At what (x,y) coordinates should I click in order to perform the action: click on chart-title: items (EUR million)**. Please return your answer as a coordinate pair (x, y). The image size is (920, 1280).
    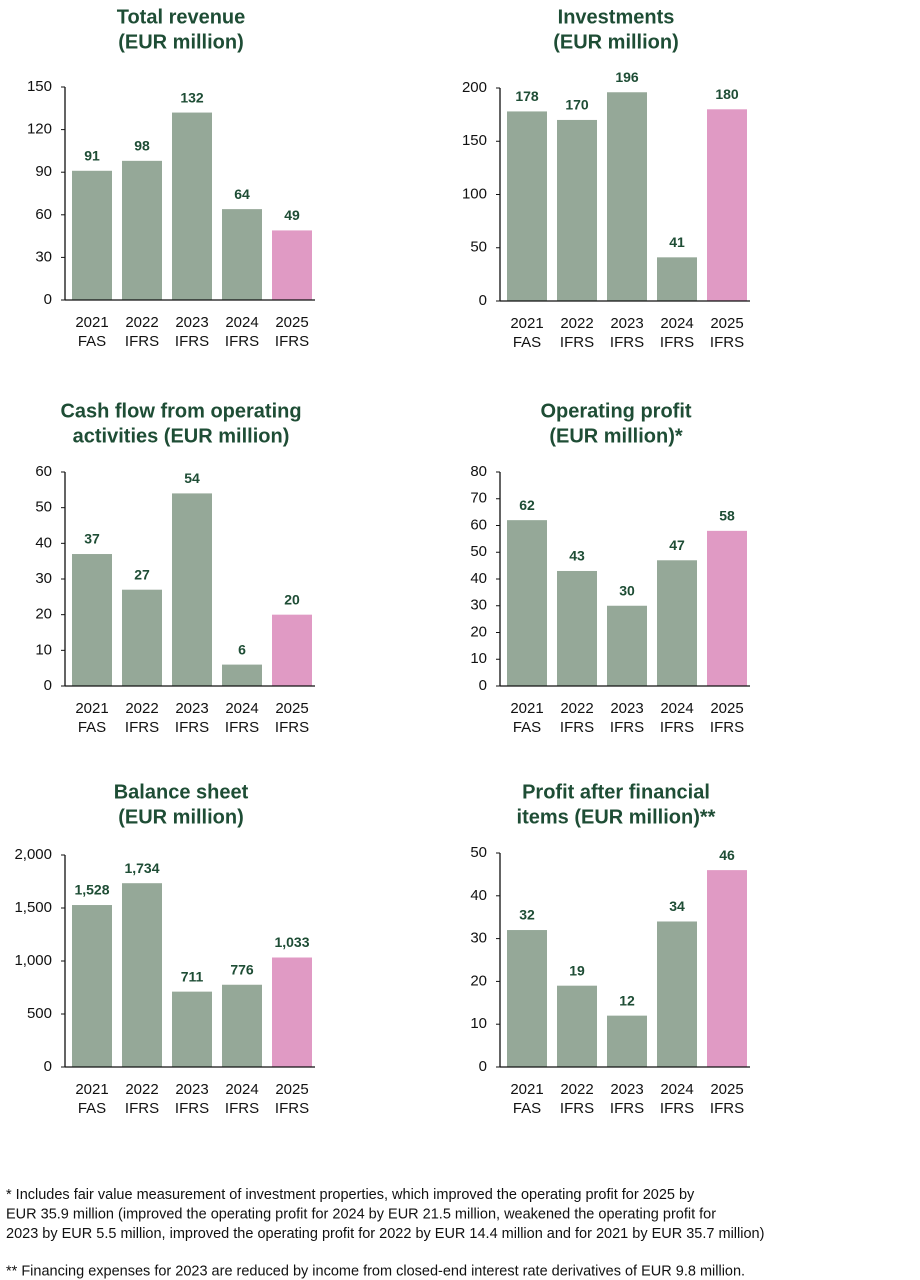
    Looking at the image, I should click on (616, 817).